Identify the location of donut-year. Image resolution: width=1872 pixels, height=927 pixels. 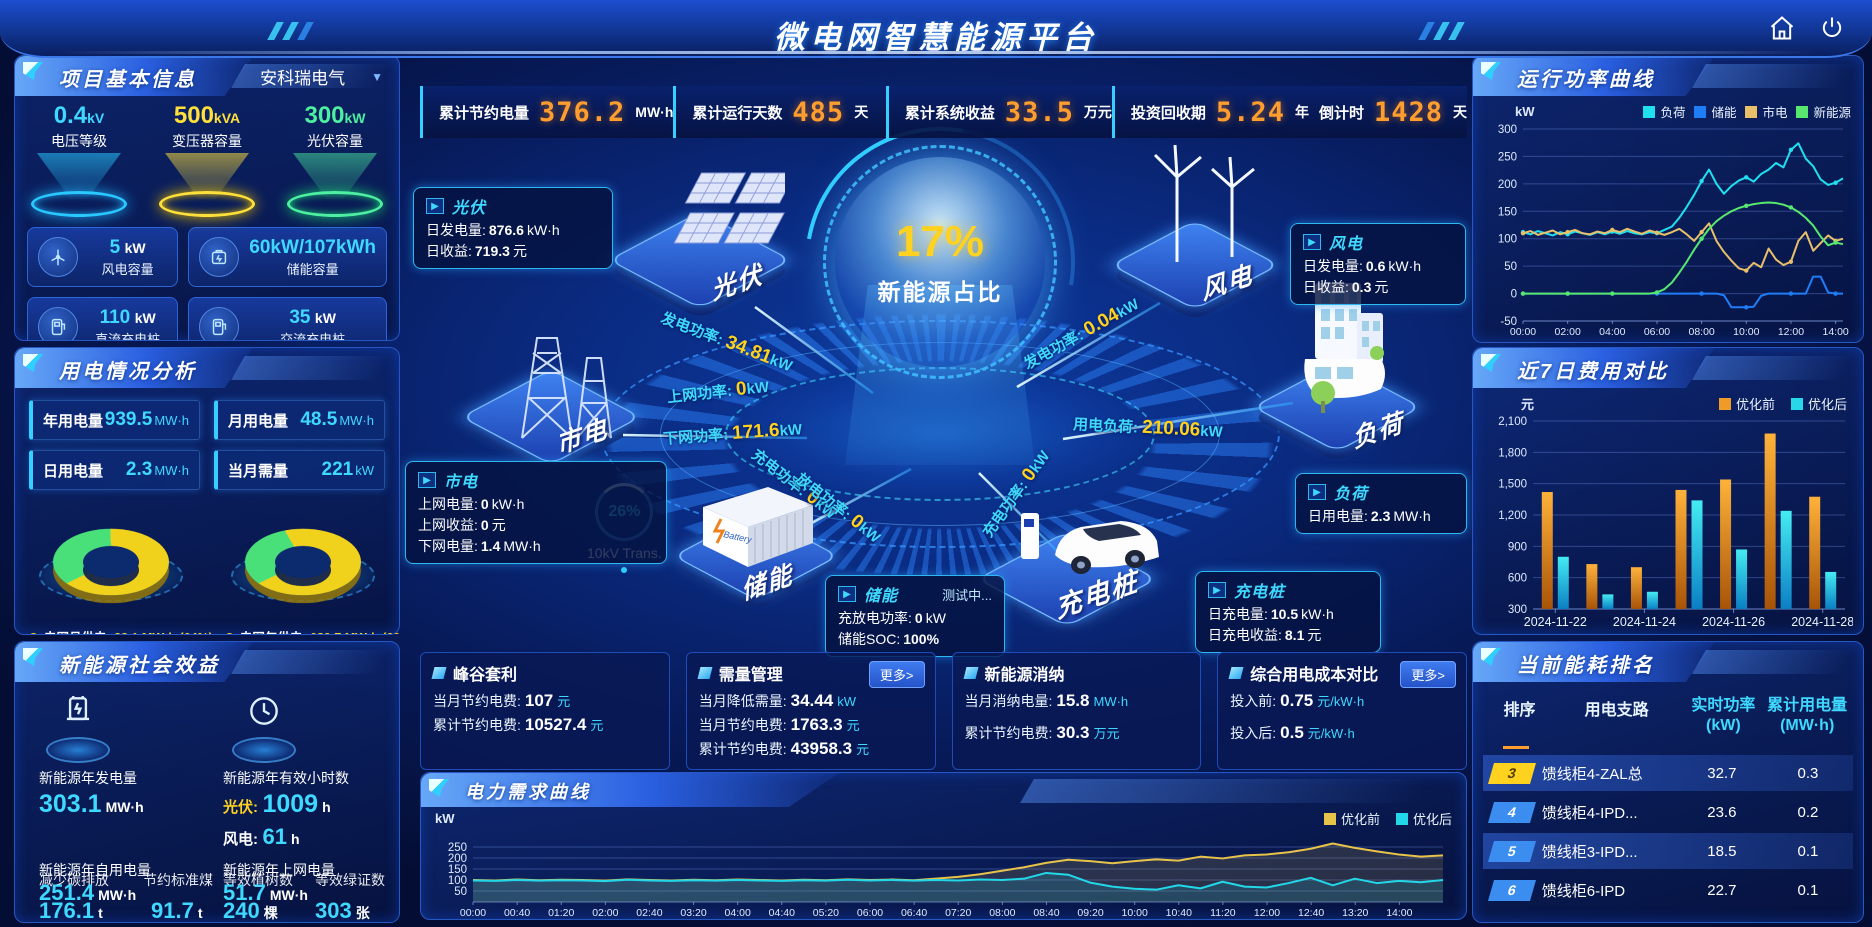
(303, 560).